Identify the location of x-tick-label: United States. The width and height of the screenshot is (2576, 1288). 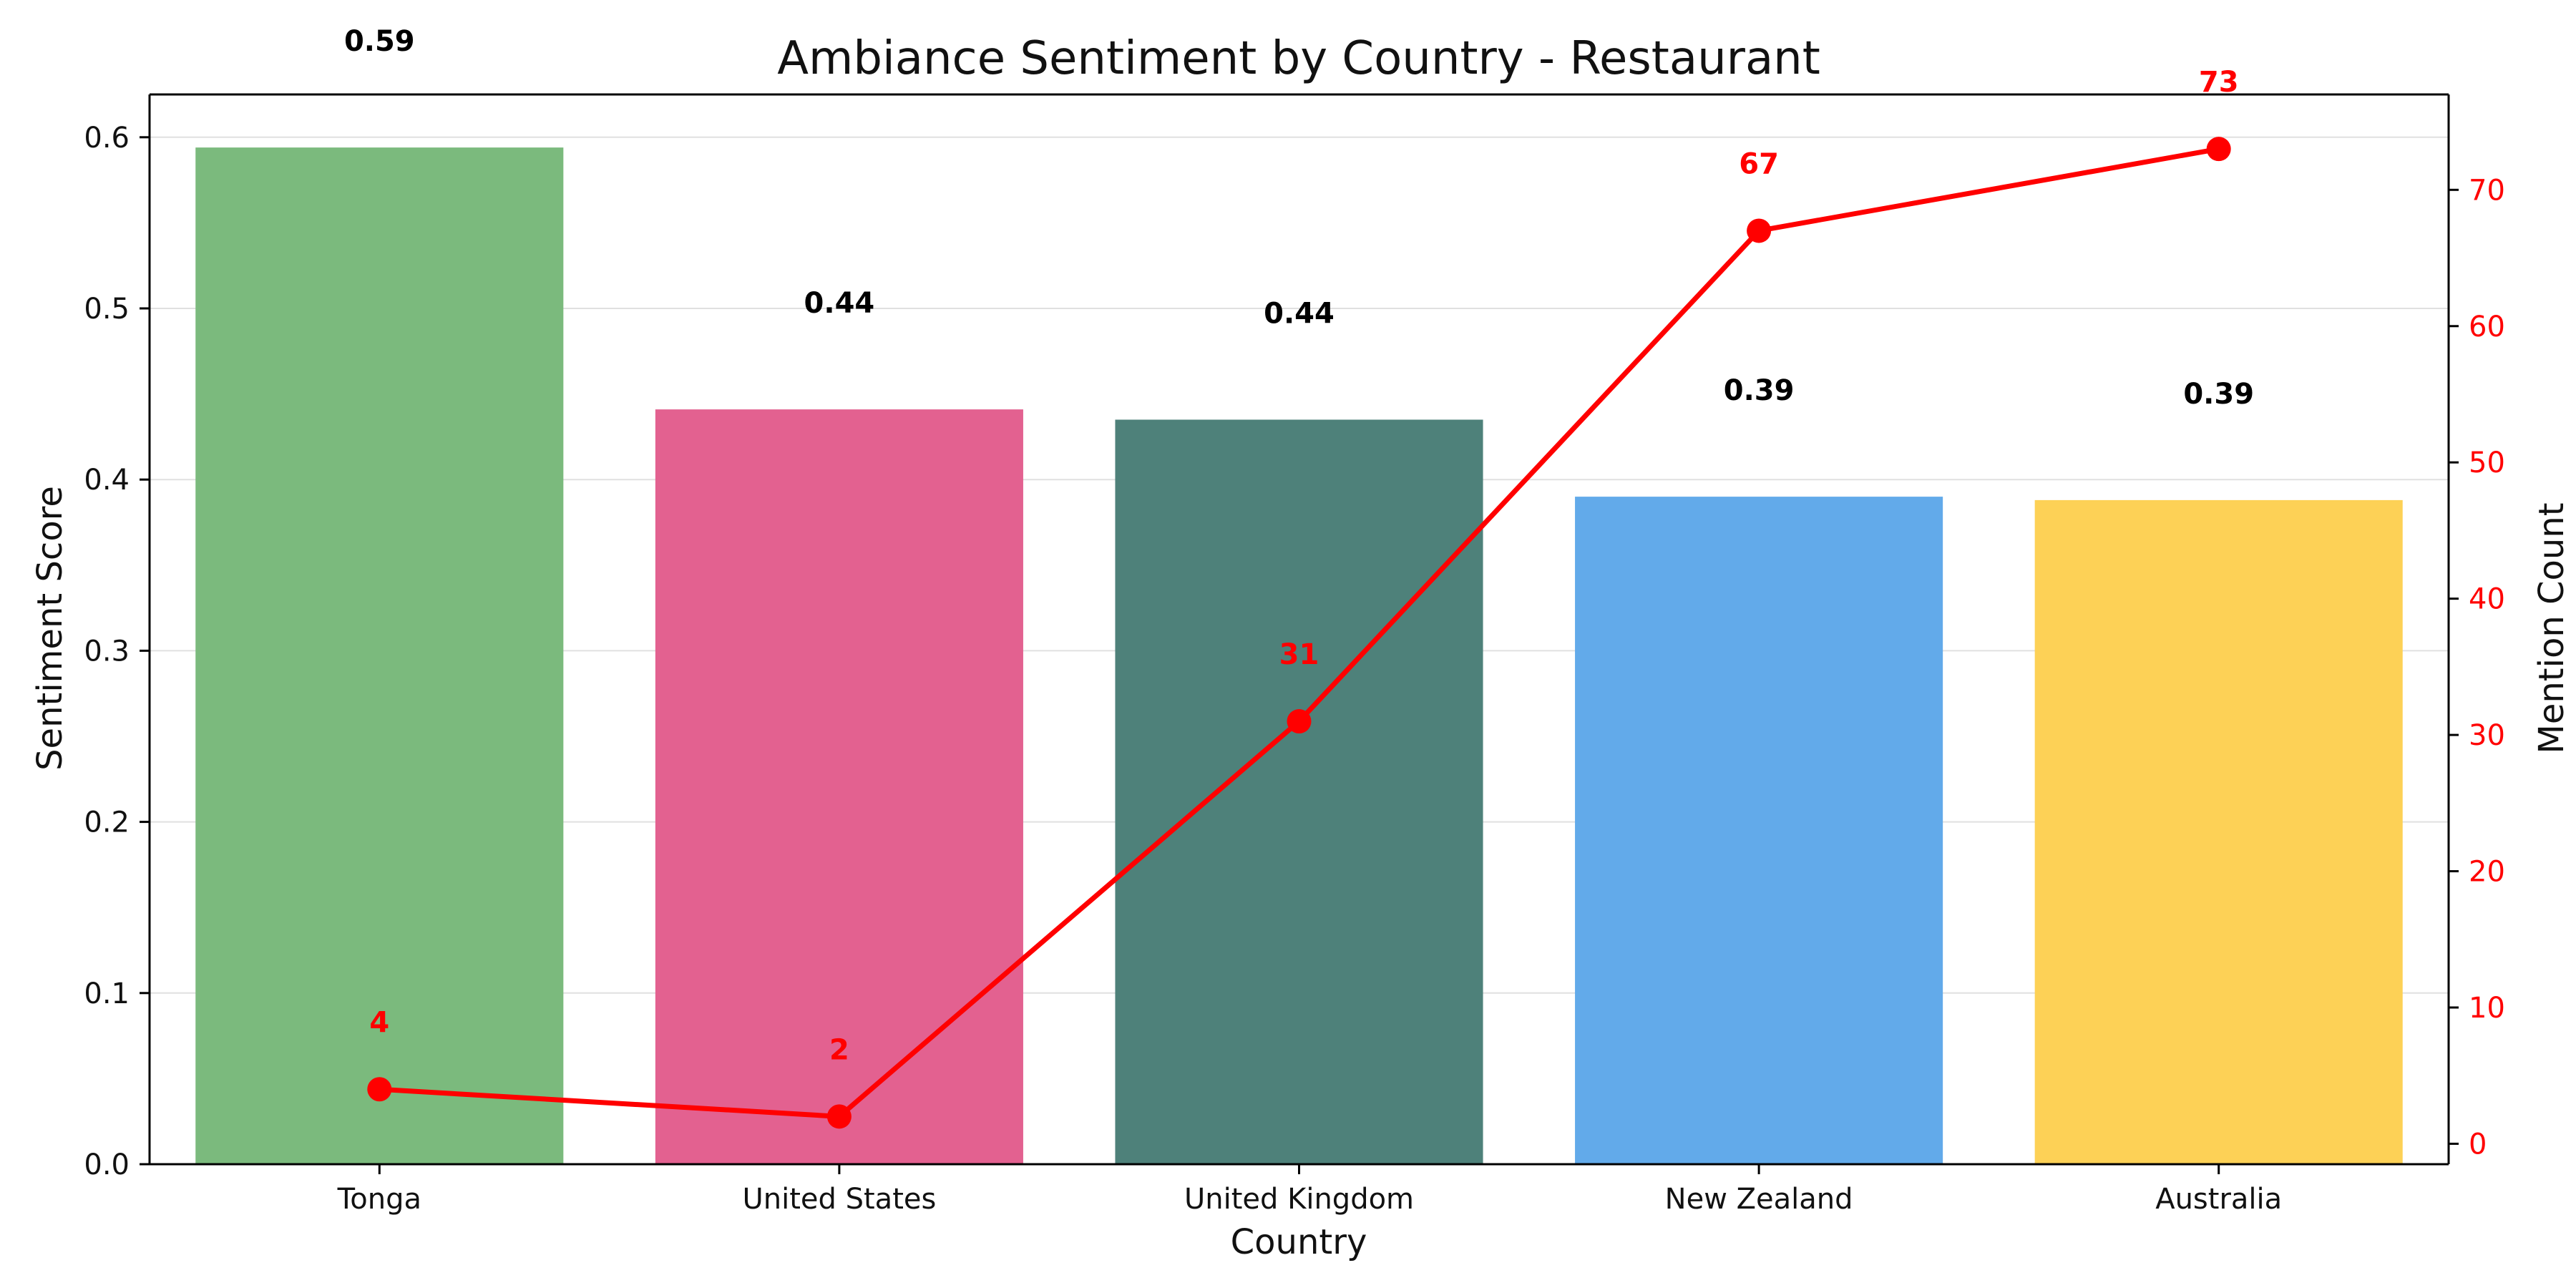
(839, 1199).